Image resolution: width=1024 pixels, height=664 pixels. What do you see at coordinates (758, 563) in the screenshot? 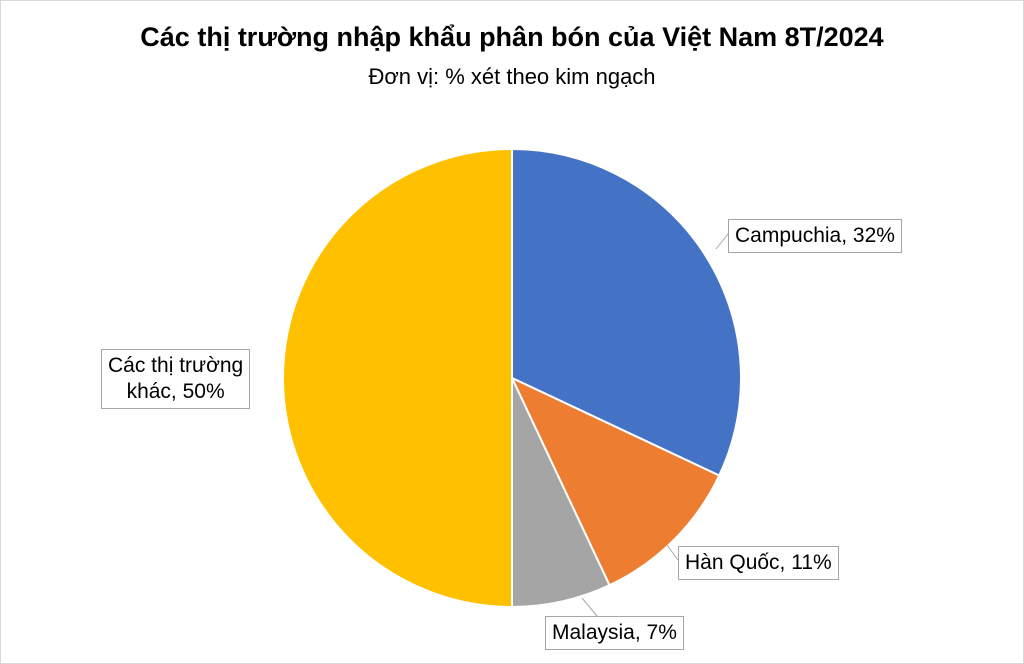
I see `data-label-han-quoc: Hàn Quốc, 11%` at bounding box center [758, 563].